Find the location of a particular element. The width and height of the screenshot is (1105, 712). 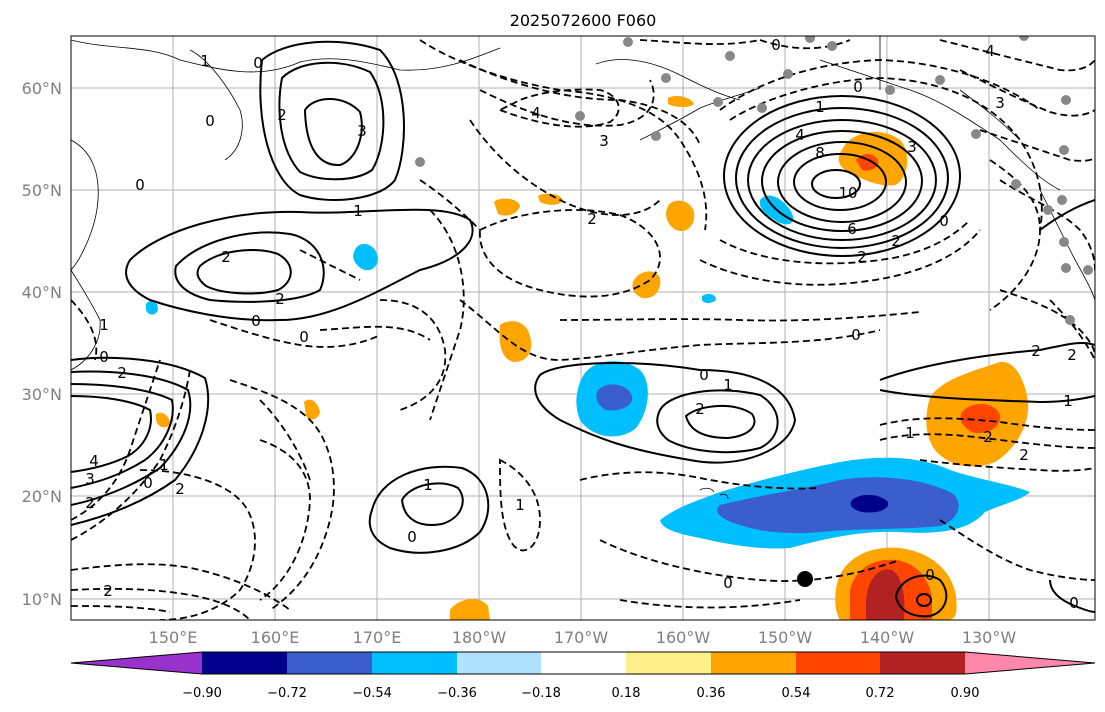

clabel-14: 2 is located at coordinates (280, 299).